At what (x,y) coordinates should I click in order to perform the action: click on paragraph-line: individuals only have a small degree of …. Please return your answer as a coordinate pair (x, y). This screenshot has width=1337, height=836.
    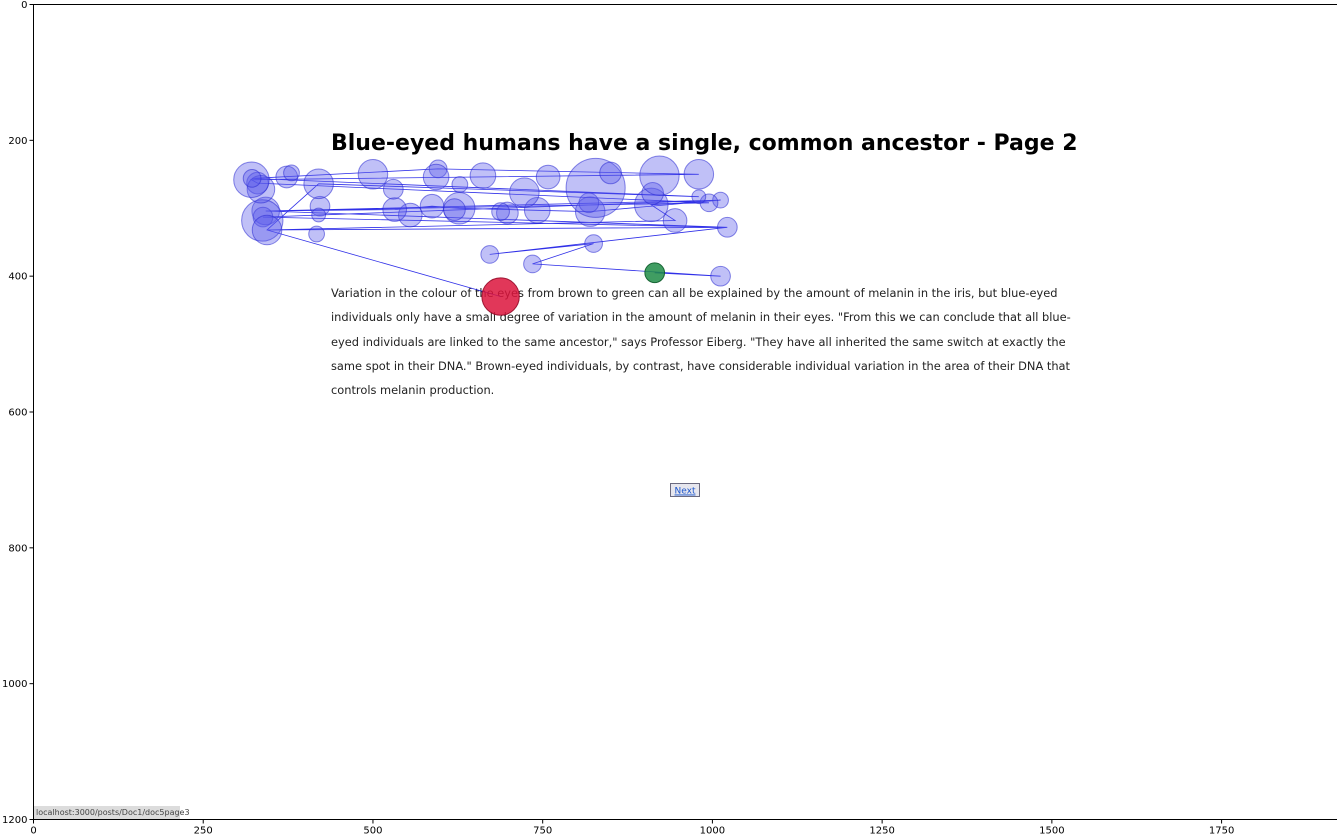
    Looking at the image, I should click on (701, 317).